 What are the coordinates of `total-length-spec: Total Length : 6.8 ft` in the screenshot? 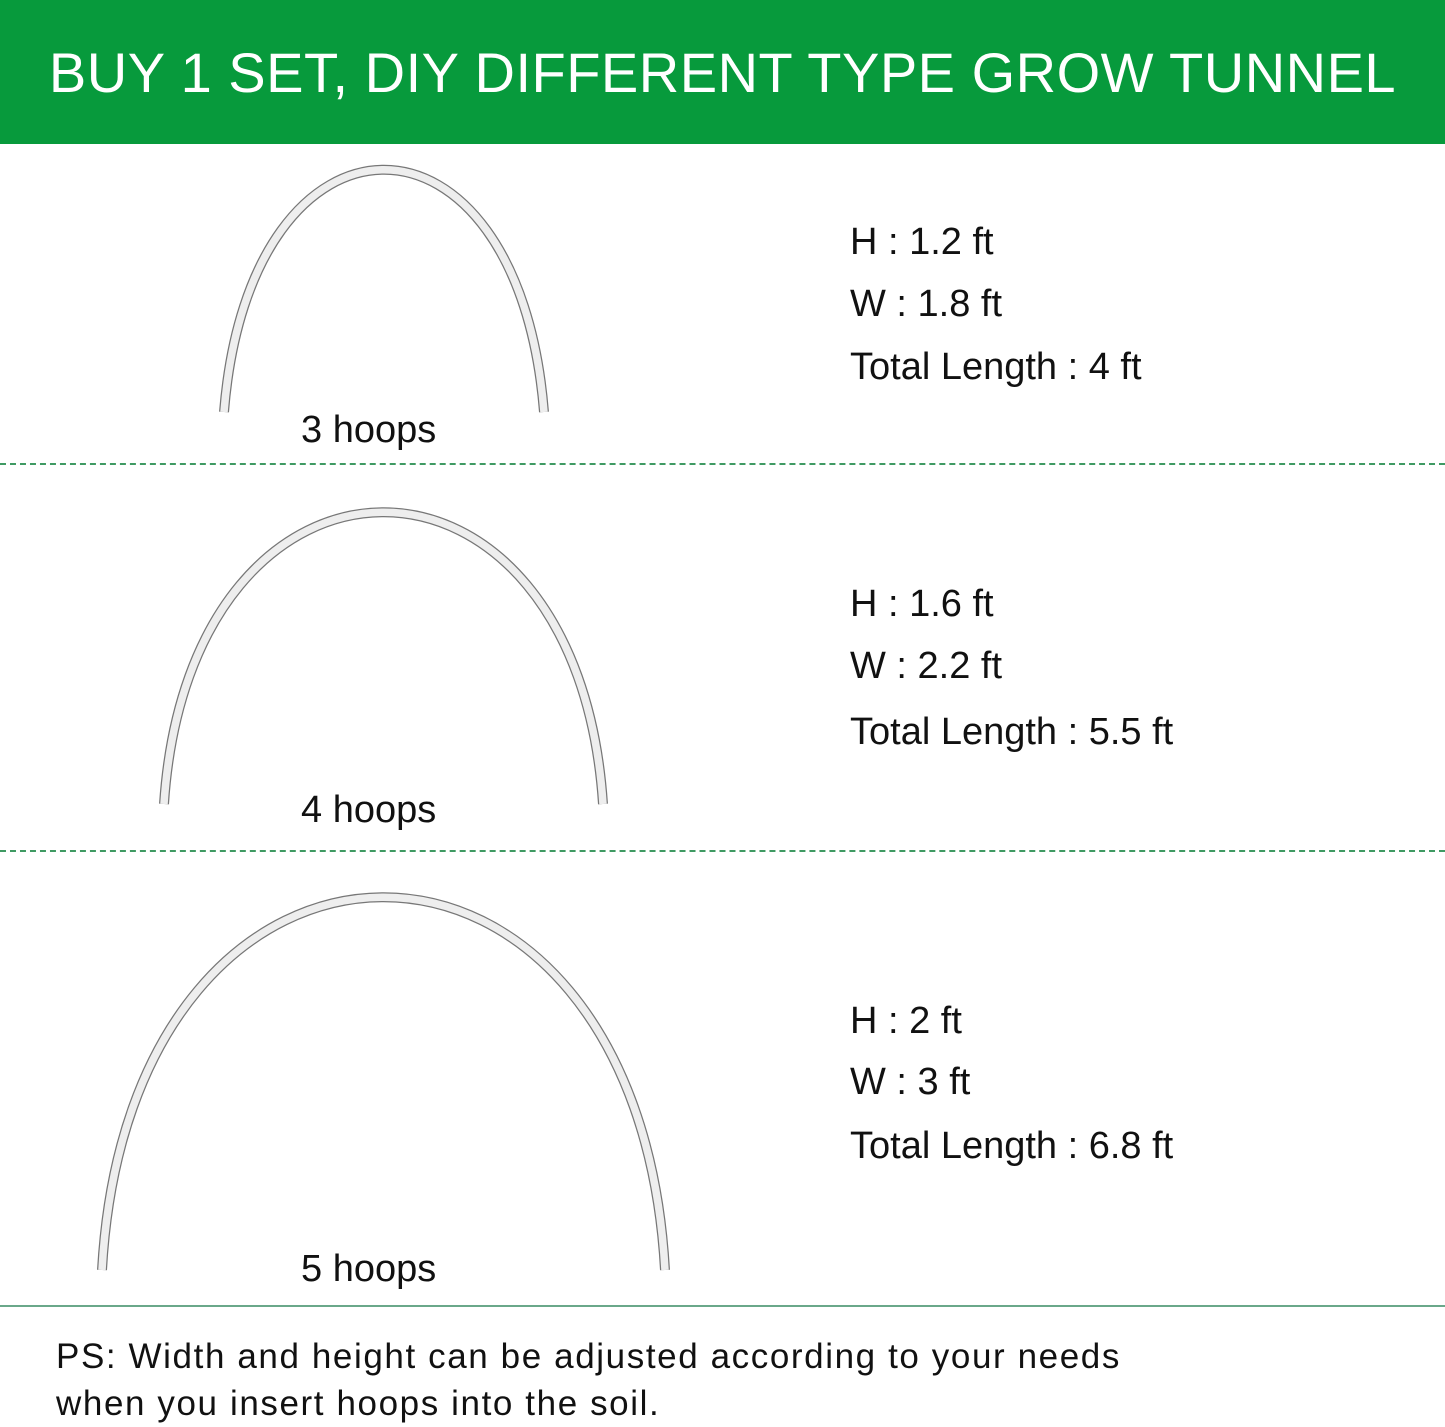 It's located at (1012, 1146).